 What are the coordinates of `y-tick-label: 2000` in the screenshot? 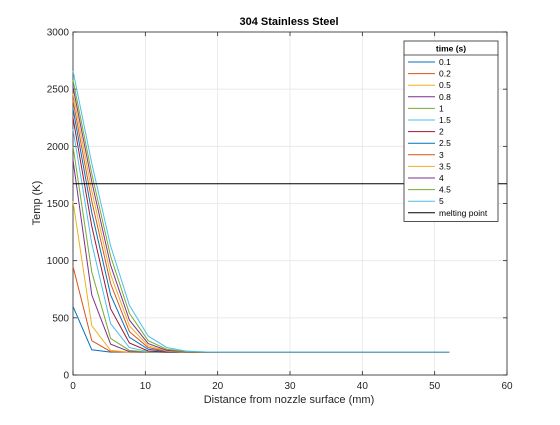 It's located at (58, 147).